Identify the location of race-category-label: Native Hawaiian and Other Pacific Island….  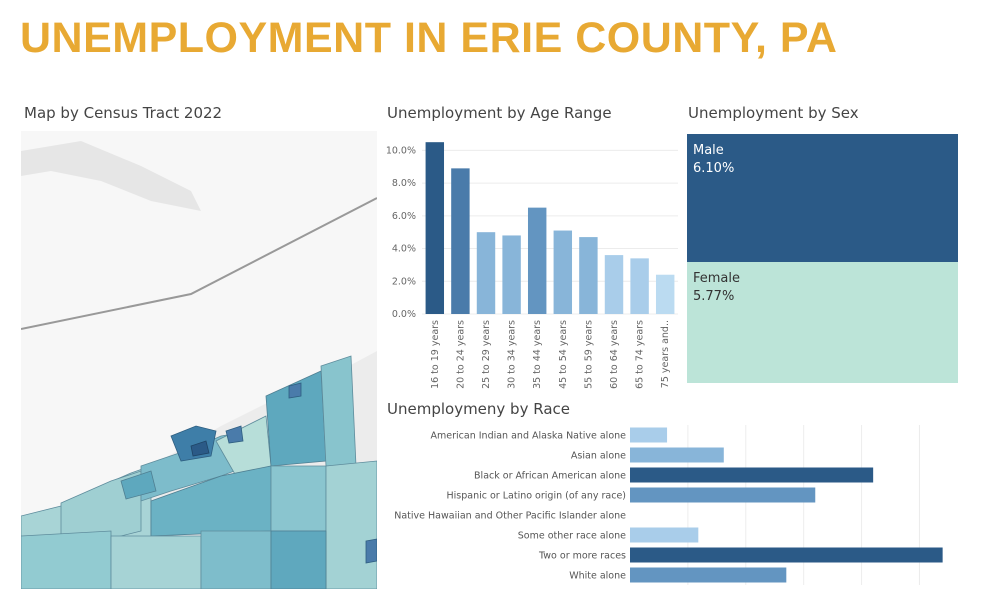
(510, 516).